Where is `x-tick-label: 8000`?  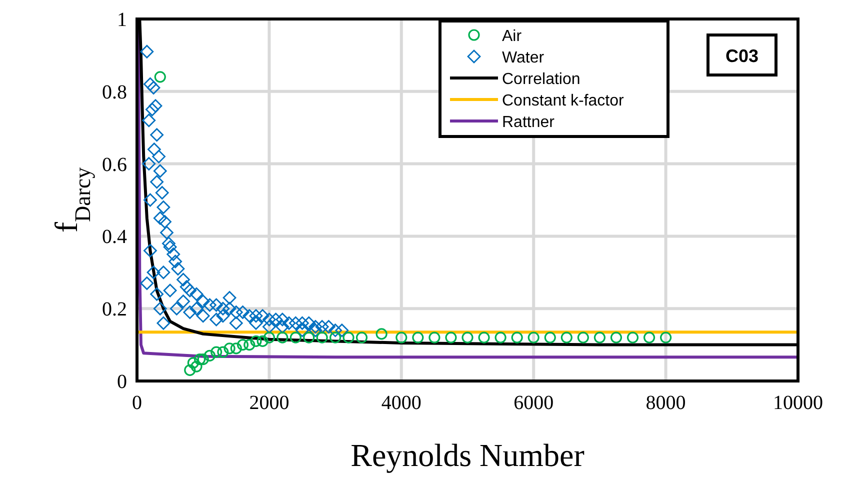 x-tick-label: 8000 is located at coordinates (666, 403).